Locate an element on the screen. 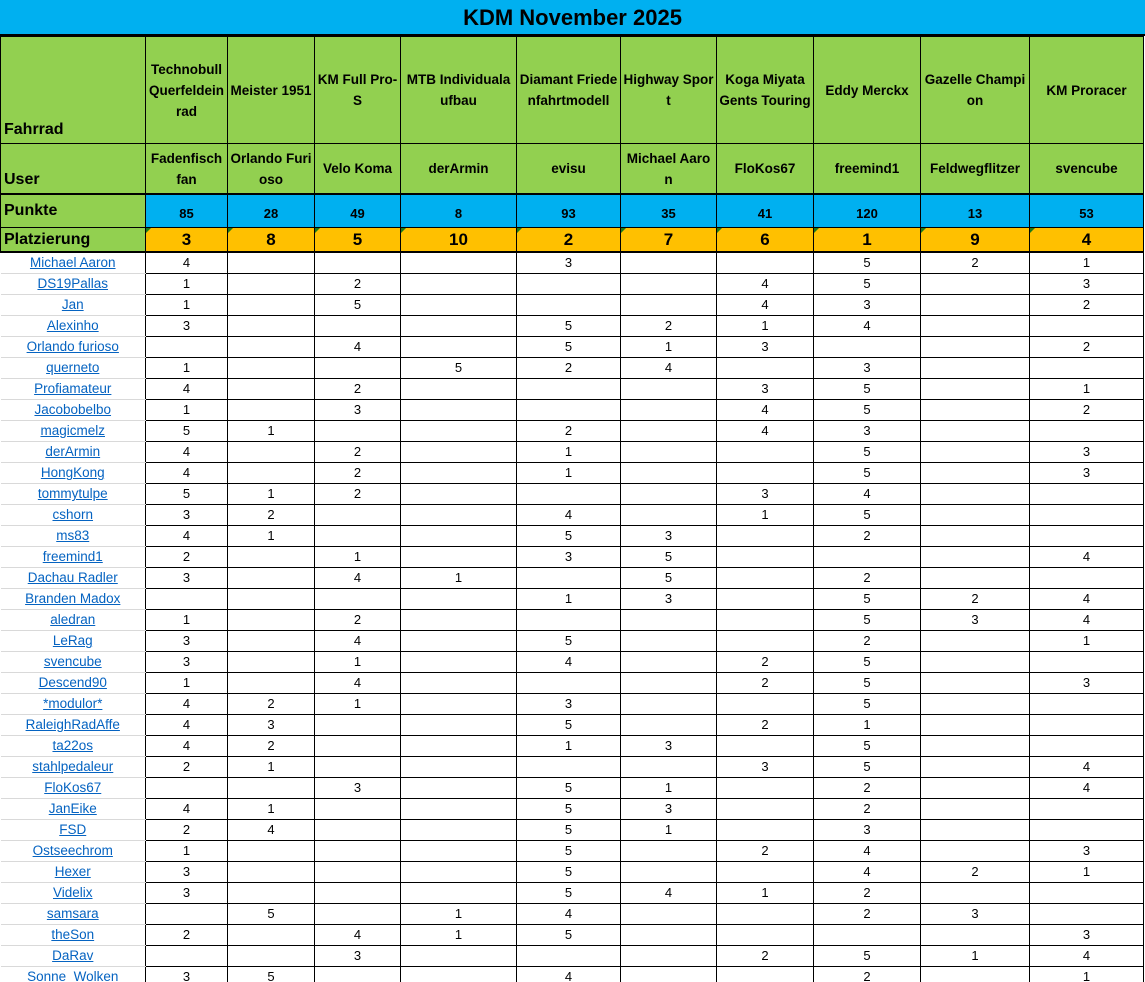 The image size is (1145, 982). points-cell: 93 is located at coordinates (568, 210).